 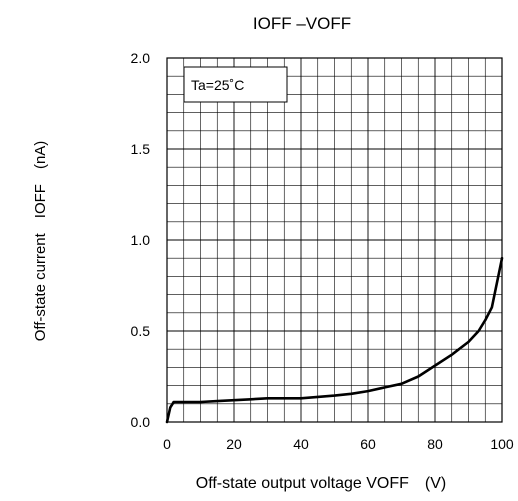 What do you see at coordinates (368, 444) in the screenshot?
I see `x-tick-label: 60` at bounding box center [368, 444].